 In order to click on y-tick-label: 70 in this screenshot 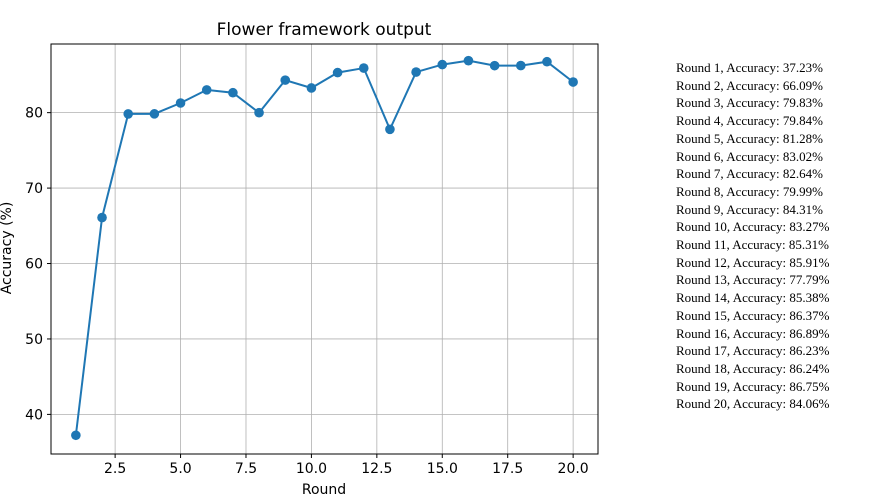, I will do `click(34, 189)`.